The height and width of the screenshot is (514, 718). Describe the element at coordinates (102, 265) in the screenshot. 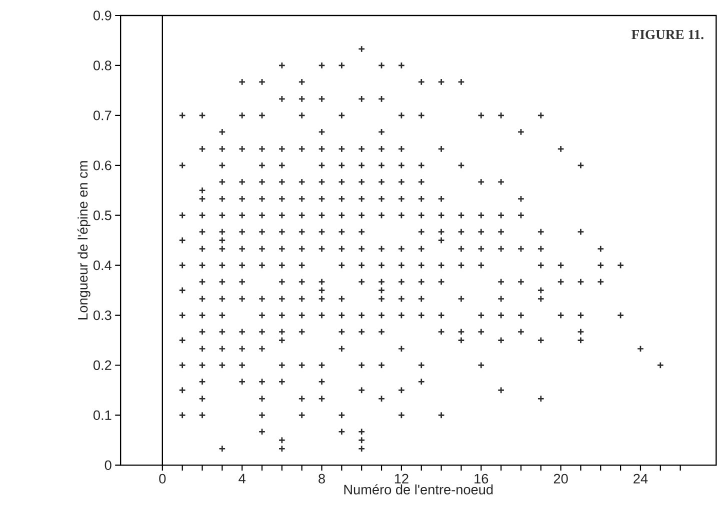

I see `y-tick-label: 0.4` at that location.